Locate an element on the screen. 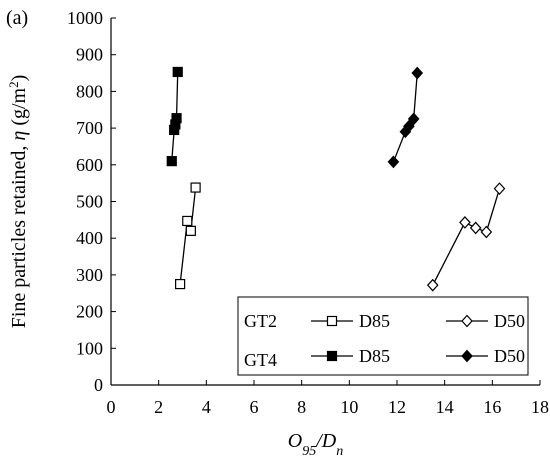 Image resolution: width=550 pixels, height=463 pixels. x-axis-label: O95/Dn is located at coordinates (315, 444).